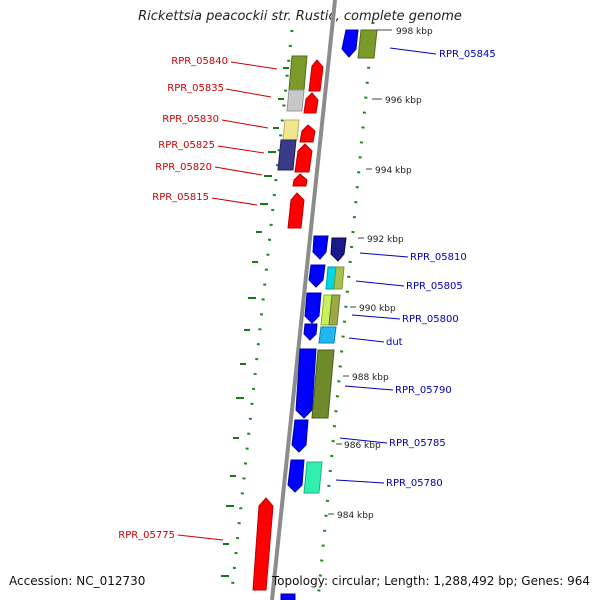  I want to click on gene-label-RPR_05845: RPR_05845, so click(467, 54).